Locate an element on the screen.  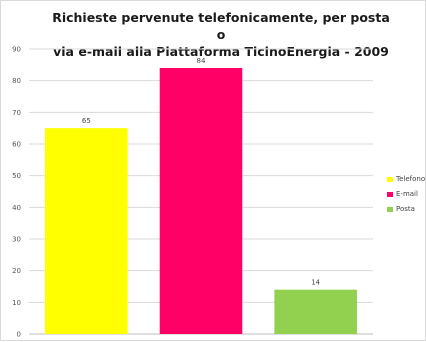
legend: Telefono E-mail Posta is located at coordinates (406, 195).